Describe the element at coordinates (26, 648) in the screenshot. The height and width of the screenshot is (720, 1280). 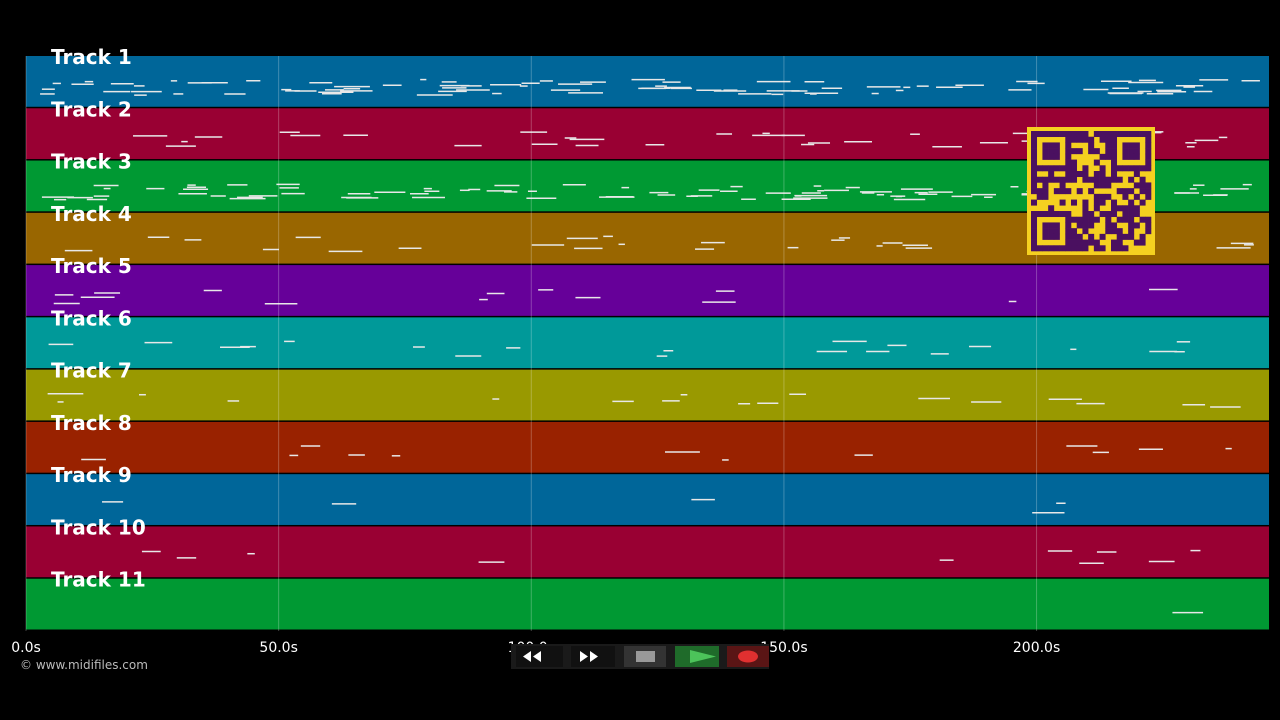
I see `tick-label: 0.0s` at that location.